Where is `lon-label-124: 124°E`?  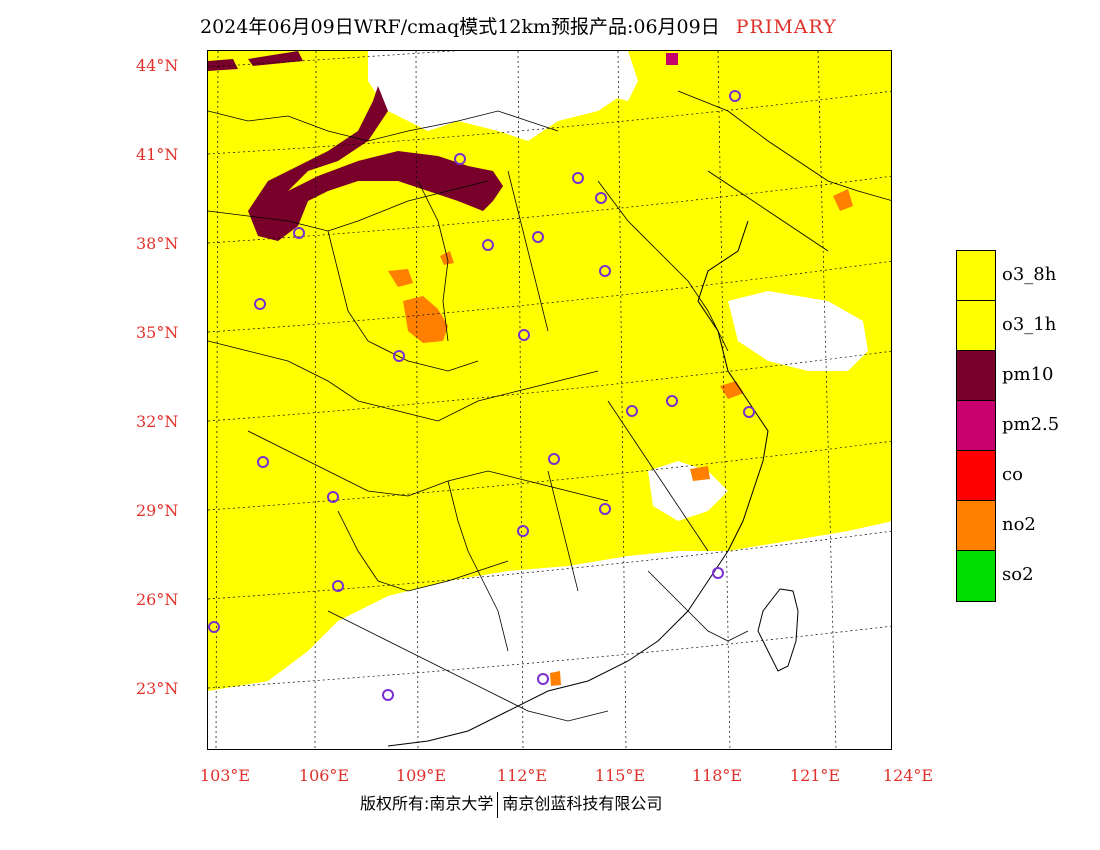 lon-label-124: 124°E is located at coordinates (908, 775).